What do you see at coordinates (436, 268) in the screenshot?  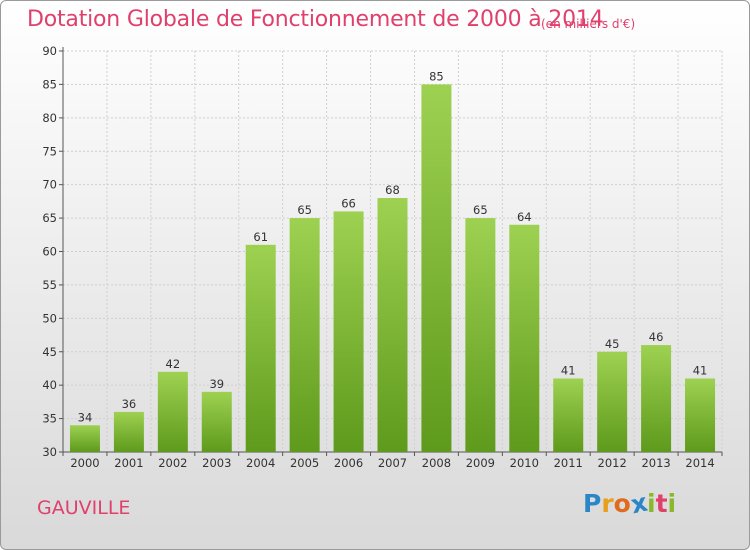 I see `bar-2008` at bounding box center [436, 268].